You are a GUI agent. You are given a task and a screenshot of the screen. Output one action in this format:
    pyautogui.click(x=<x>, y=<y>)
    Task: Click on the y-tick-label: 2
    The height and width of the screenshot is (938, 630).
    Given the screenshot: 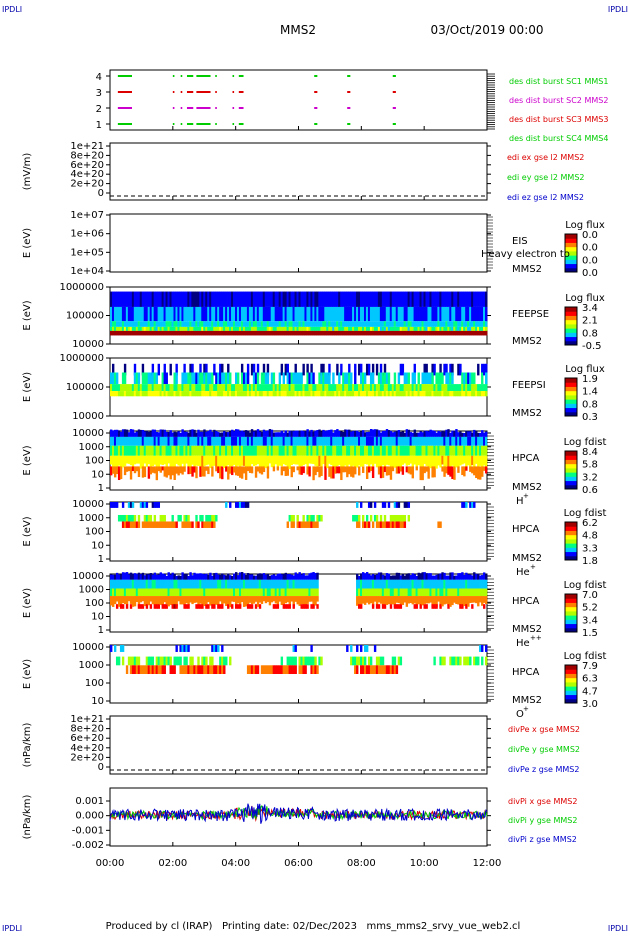 What is the action you would take?
    pyautogui.click(x=99, y=109)
    